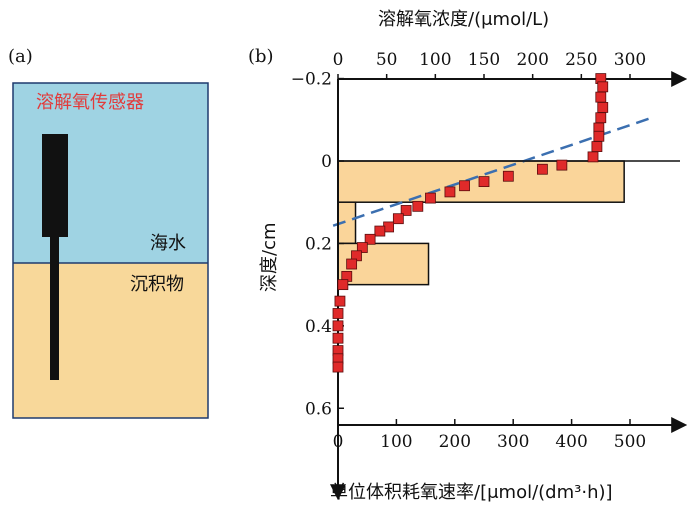 The image size is (700, 505). What do you see at coordinates (269, 258) in the screenshot?
I see `left-axis-label: 深度/cm` at bounding box center [269, 258].